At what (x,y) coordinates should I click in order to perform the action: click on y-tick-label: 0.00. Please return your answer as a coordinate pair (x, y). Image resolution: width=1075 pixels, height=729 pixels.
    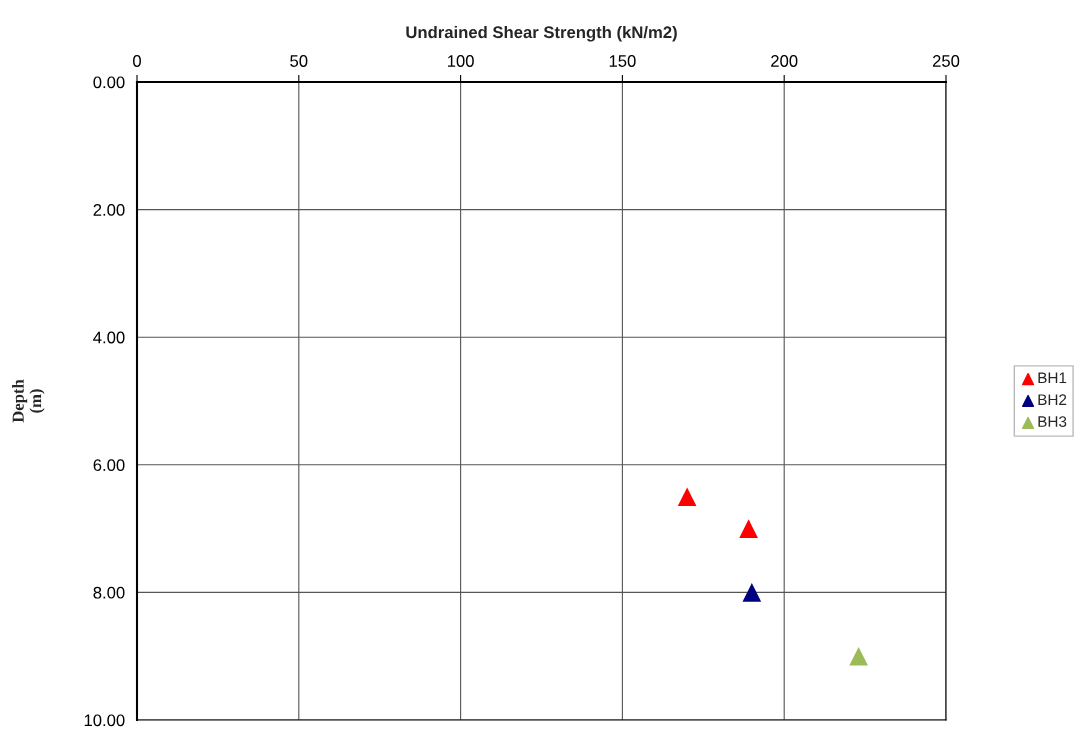
    Looking at the image, I should click on (109, 82).